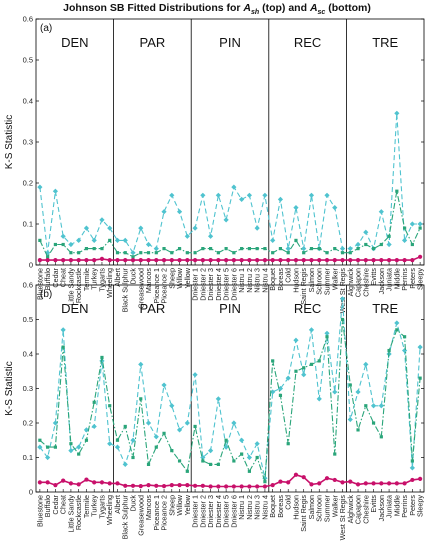 The width and height of the screenshot is (434, 550). I want to click on panel-a-x-tick-label: Salmon, so click(311, 280).